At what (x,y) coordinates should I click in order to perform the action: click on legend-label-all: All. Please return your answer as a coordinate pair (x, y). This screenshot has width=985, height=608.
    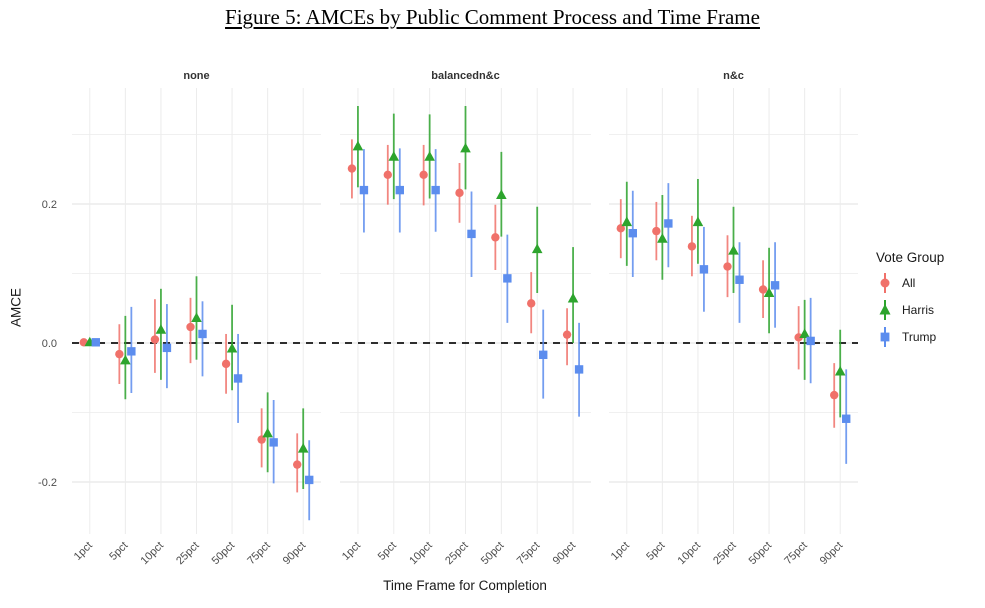
    Looking at the image, I should click on (909, 283).